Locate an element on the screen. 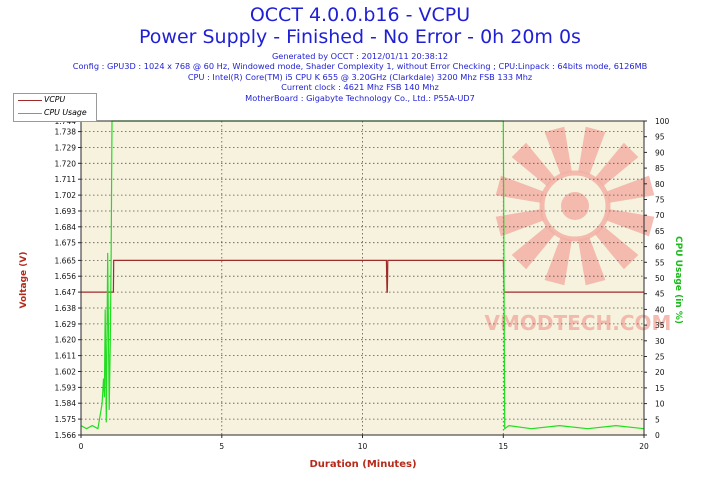 Image resolution: width=720 pixels, height=480 pixels. y2-axis-title: CPU Usage (in %) is located at coordinates (678, 280).